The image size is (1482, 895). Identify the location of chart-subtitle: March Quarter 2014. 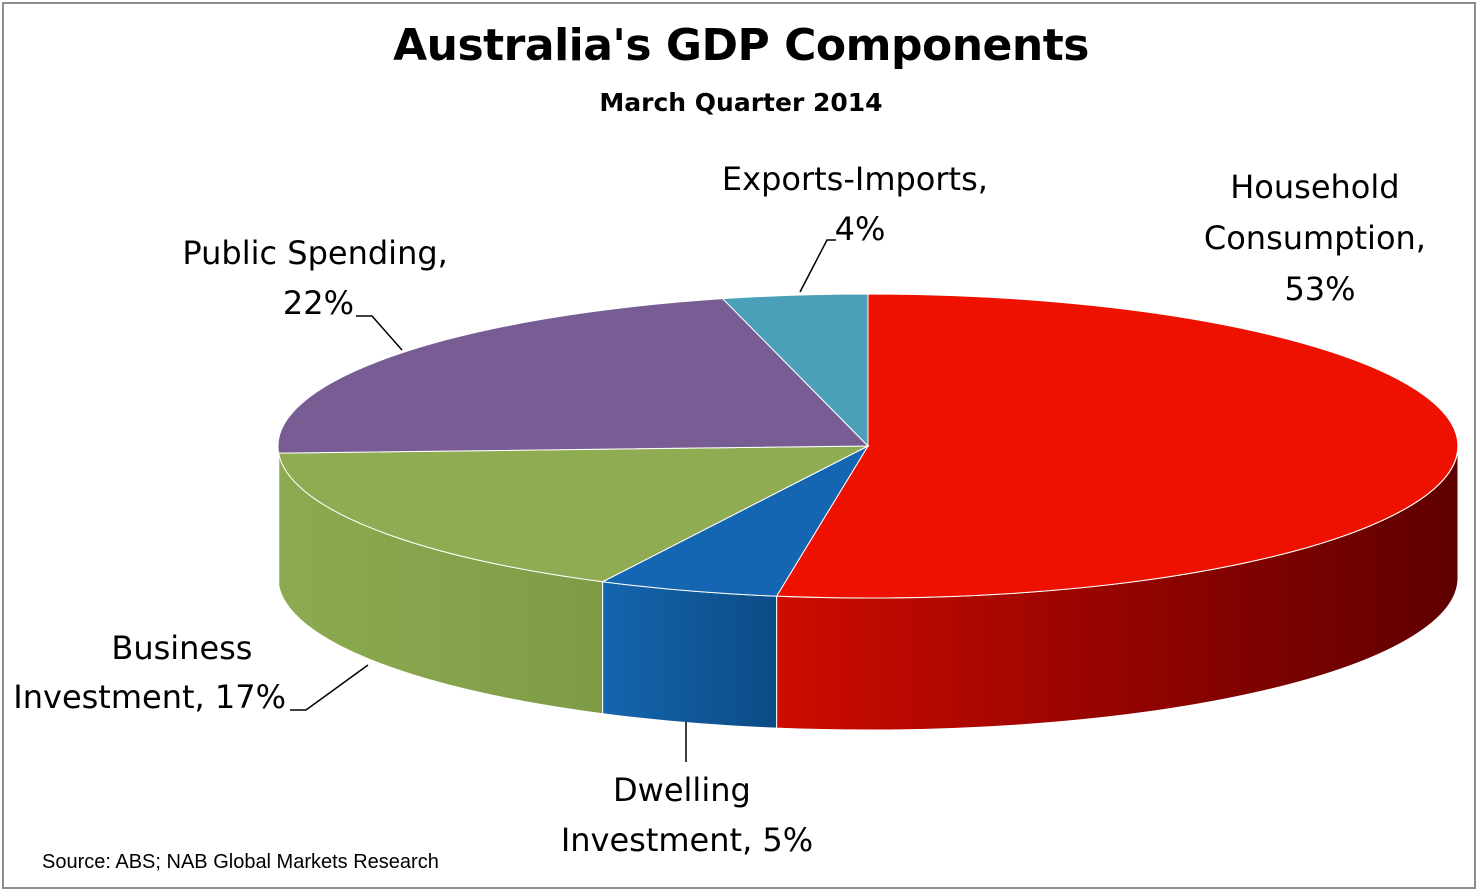
(741, 102).